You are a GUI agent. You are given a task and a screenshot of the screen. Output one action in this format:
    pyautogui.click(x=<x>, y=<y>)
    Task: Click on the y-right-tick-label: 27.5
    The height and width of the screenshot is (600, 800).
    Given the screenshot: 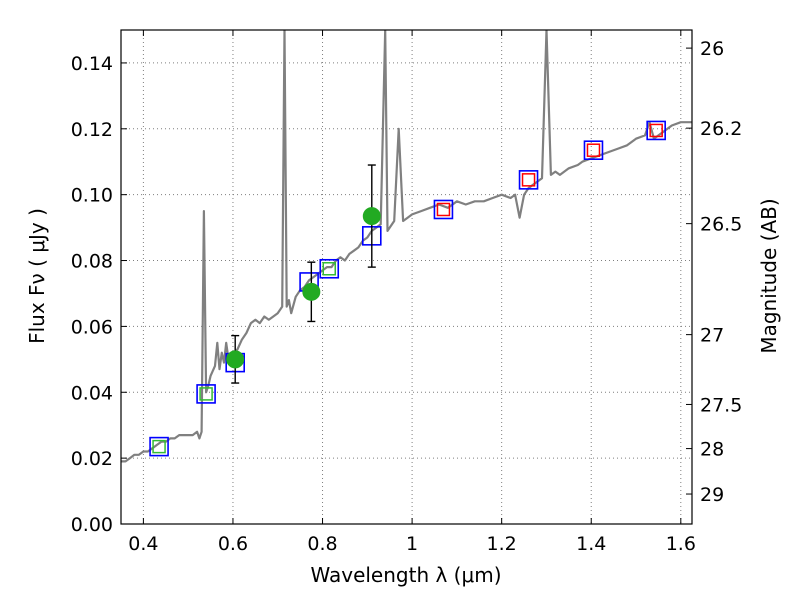 What is the action you would take?
    pyautogui.click(x=721, y=405)
    